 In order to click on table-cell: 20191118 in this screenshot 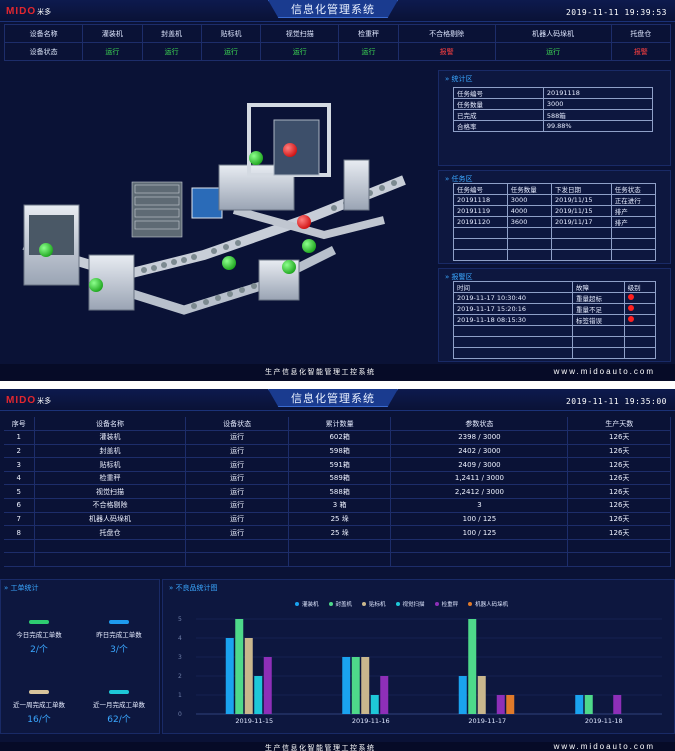, I will do `click(480, 200)`.